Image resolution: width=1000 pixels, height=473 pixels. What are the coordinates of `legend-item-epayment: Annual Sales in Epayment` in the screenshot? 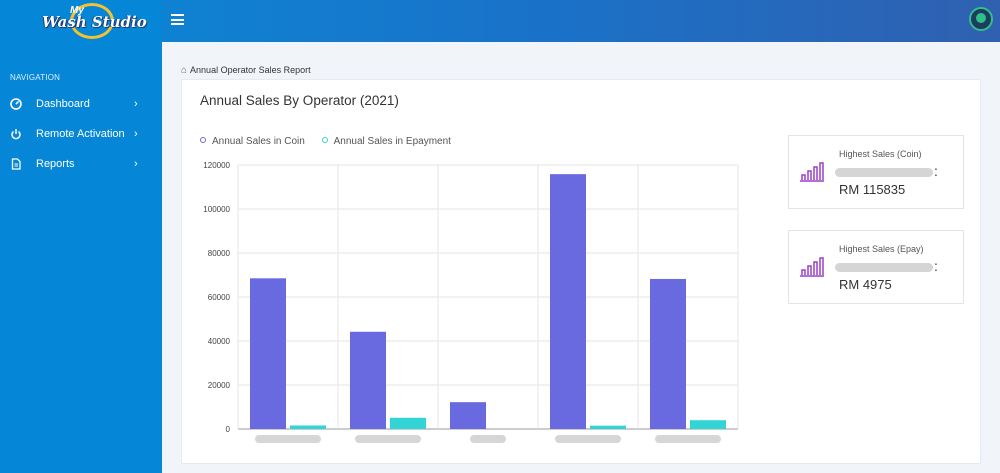 It's located at (386, 141).